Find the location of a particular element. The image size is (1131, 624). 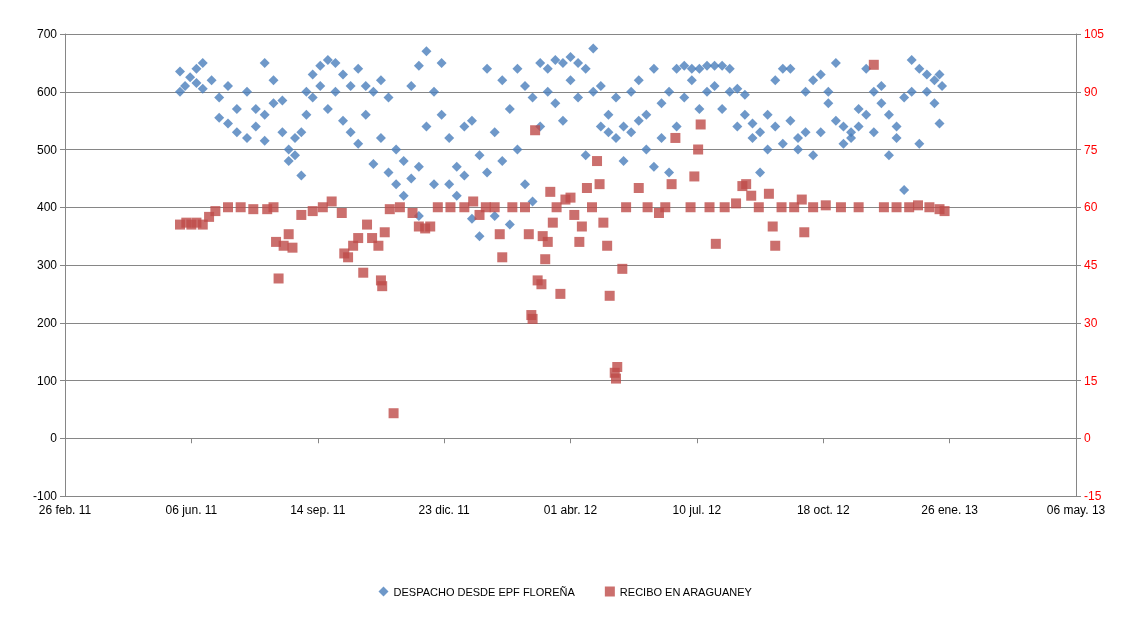

y-tick-label: -100 is located at coordinates (45, 496).